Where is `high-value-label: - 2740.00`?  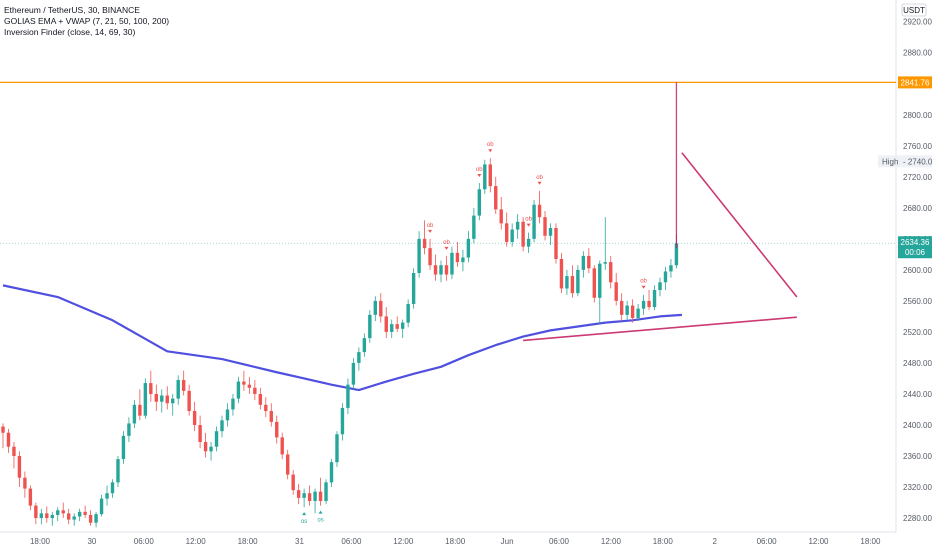 high-value-label: - 2740.00 is located at coordinates (917, 161).